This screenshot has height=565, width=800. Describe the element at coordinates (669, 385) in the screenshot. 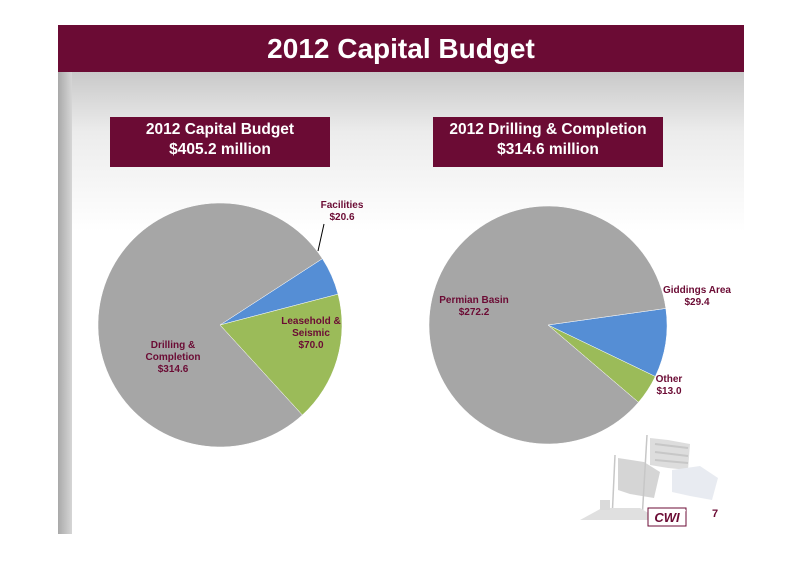

I see `slice-label-other: Other $13.0` at that location.